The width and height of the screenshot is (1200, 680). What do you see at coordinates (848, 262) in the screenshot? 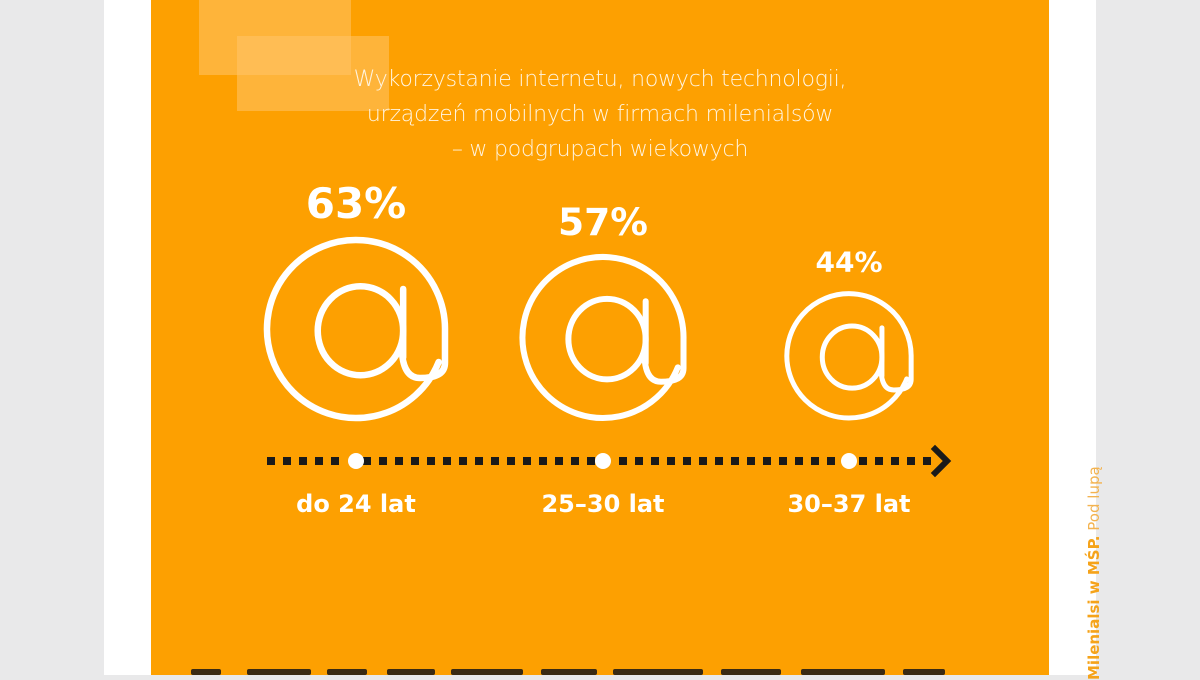
I see `data-label: 44%` at bounding box center [848, 262].